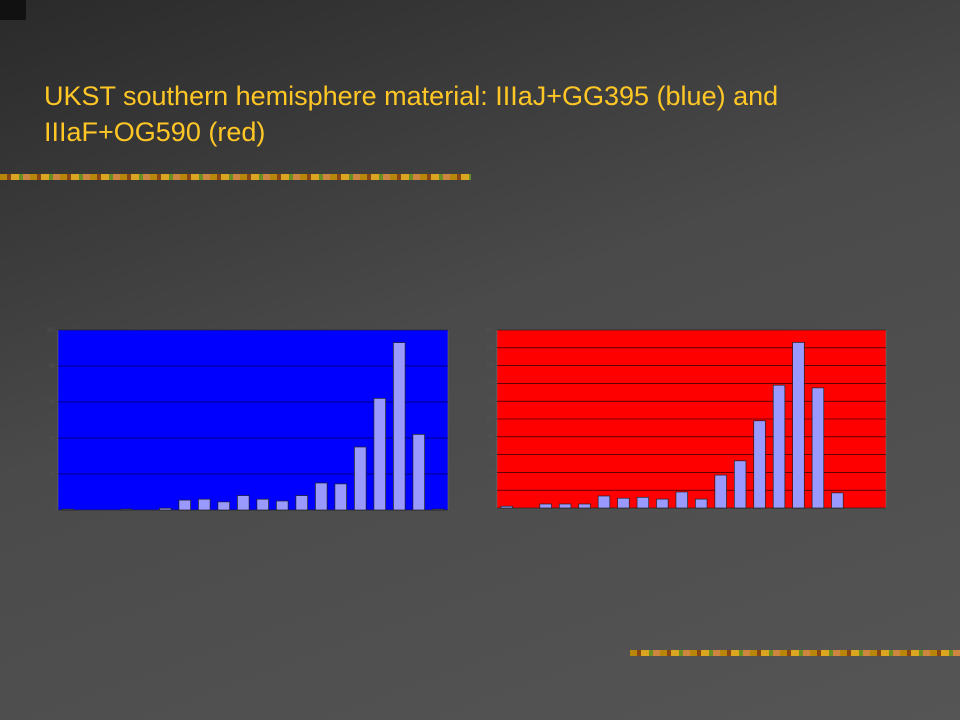  Describe the element at coordinates (490, 402) in the screenshot. I see `y-tick-label: 120` at that location.